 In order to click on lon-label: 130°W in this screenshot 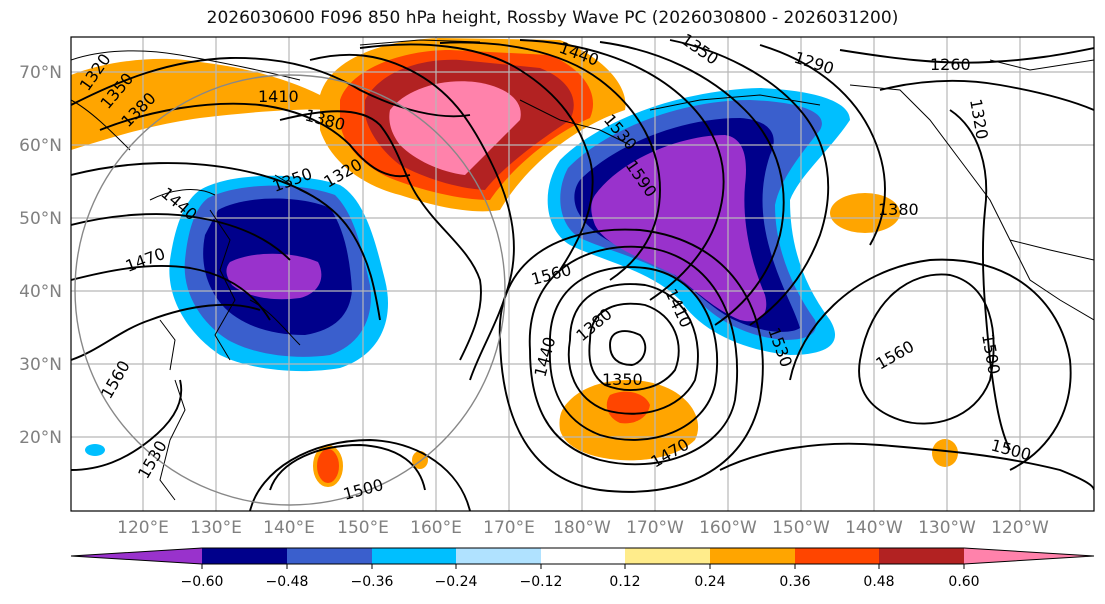, I will do `click(947, 528)`.